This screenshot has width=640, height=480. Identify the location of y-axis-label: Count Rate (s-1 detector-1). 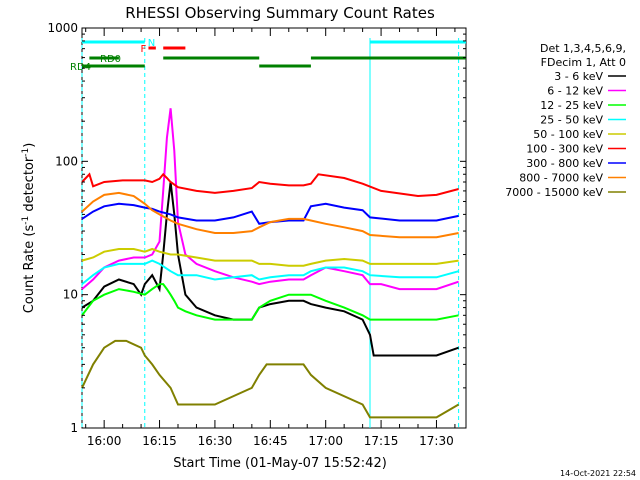
(29, 228).